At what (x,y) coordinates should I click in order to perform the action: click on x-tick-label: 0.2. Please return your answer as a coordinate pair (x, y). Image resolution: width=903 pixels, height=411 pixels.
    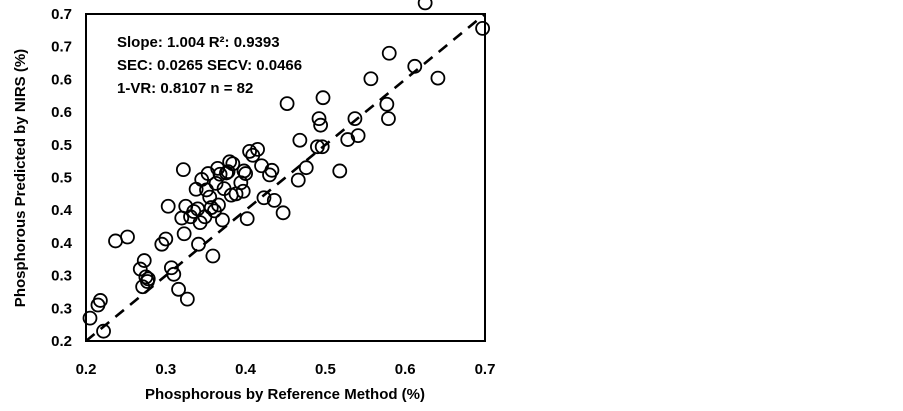
    Looking at the image, I should click on (86, 369).